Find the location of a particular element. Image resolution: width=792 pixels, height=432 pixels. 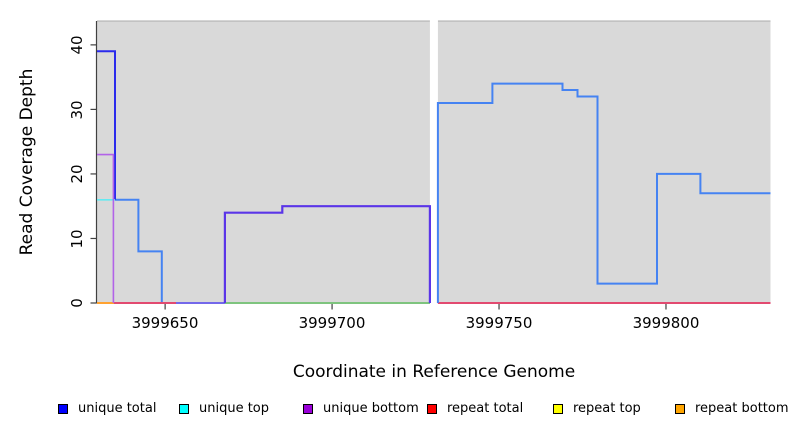

legend-label: repeat top is located at coordinates (607, 408).